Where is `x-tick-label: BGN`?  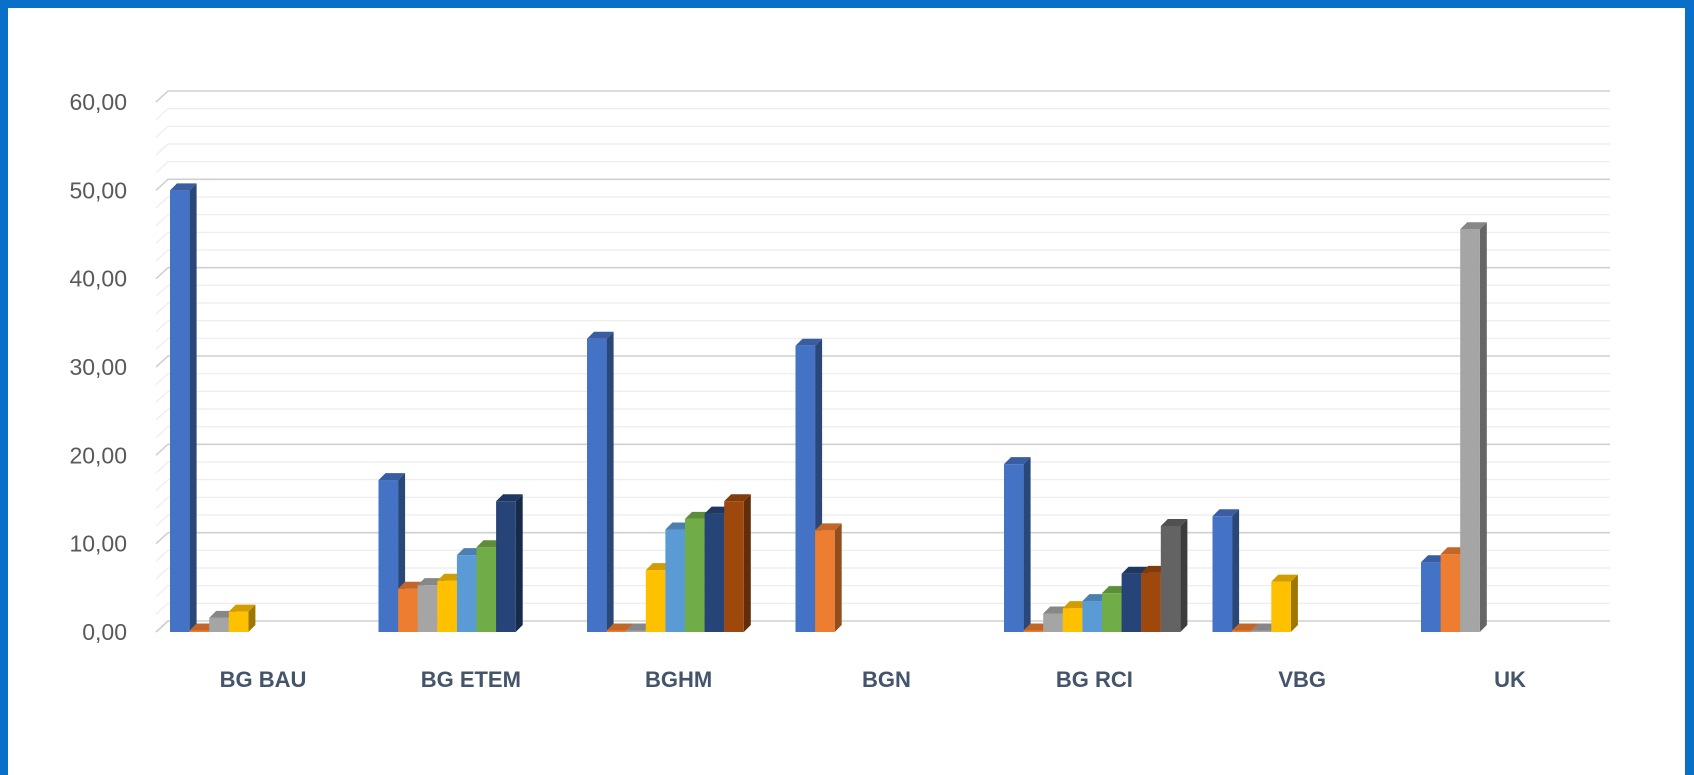
x-tick-label: BGN is located at coordinates (886, 679).